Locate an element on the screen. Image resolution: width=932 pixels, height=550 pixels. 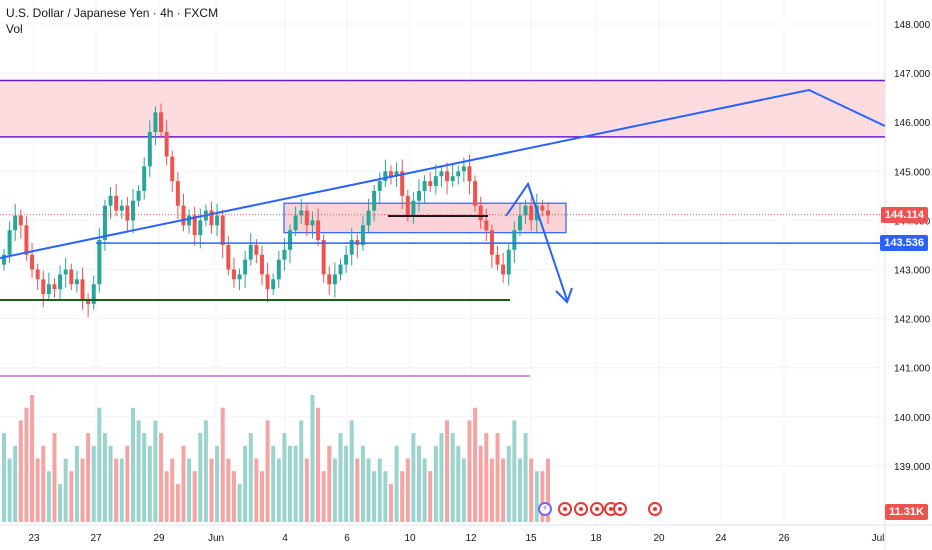
arrow-head is located at coordinates (564, 295).